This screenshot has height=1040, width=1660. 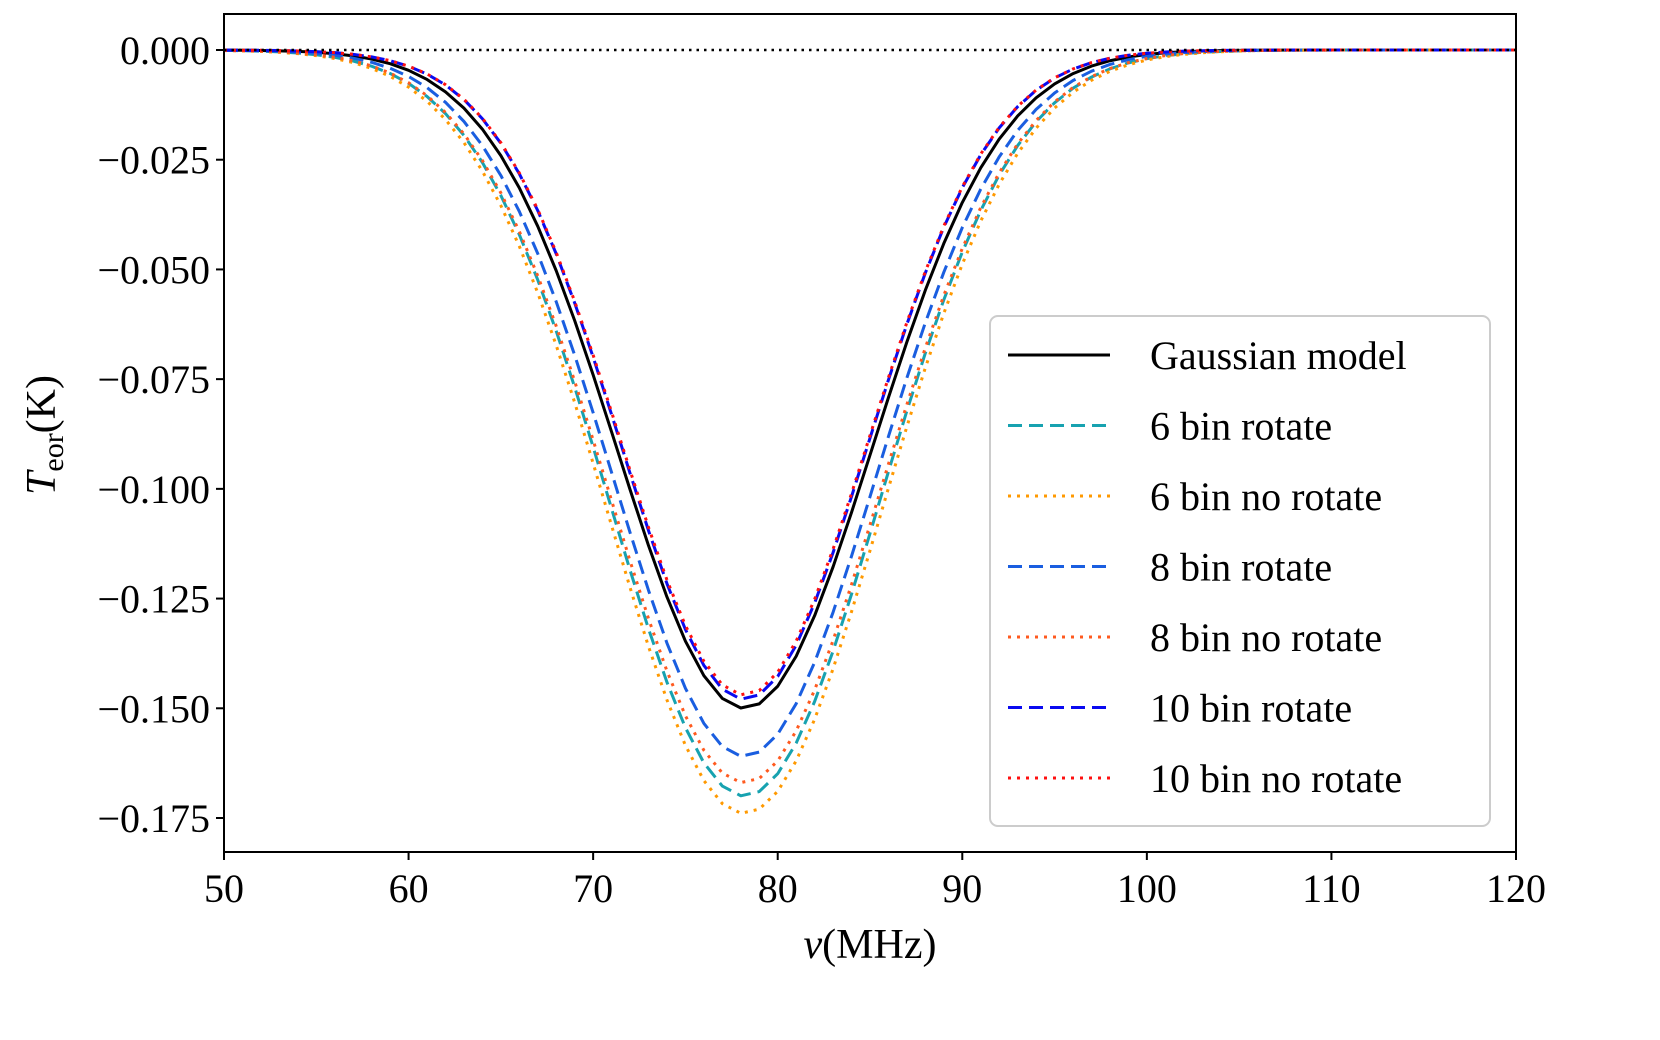 I want to click on legend-label: Gaussian model, so click(x=1278, y=355).